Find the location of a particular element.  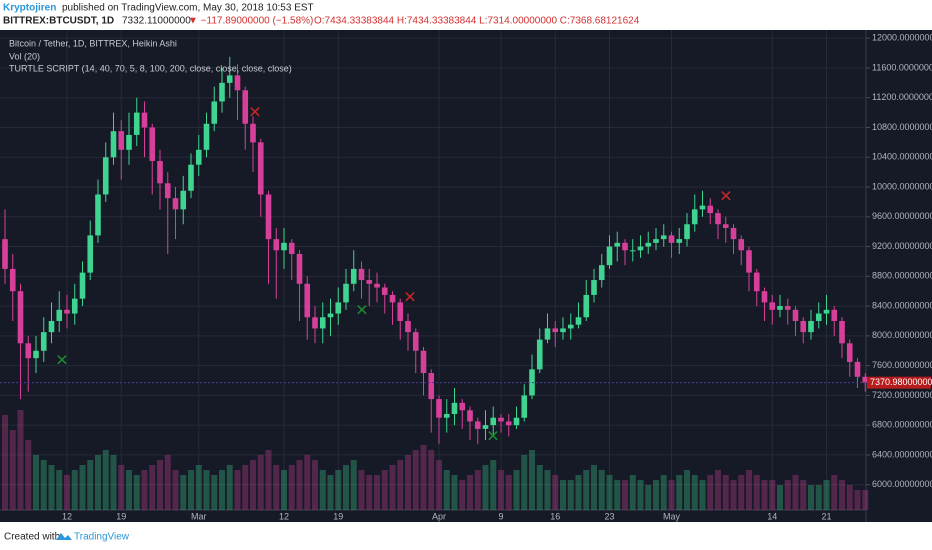

footer-brand: TradingView is located at coordinates (102, 537).